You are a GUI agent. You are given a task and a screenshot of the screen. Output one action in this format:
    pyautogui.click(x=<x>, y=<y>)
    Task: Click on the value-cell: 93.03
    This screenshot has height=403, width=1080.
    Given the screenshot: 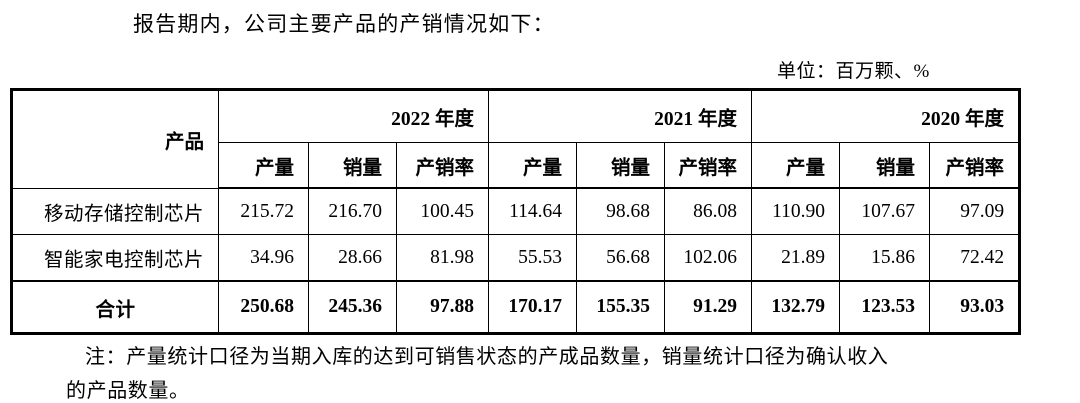 What is the action you would take?
    pyautogui.click(x=975, y=307)
    